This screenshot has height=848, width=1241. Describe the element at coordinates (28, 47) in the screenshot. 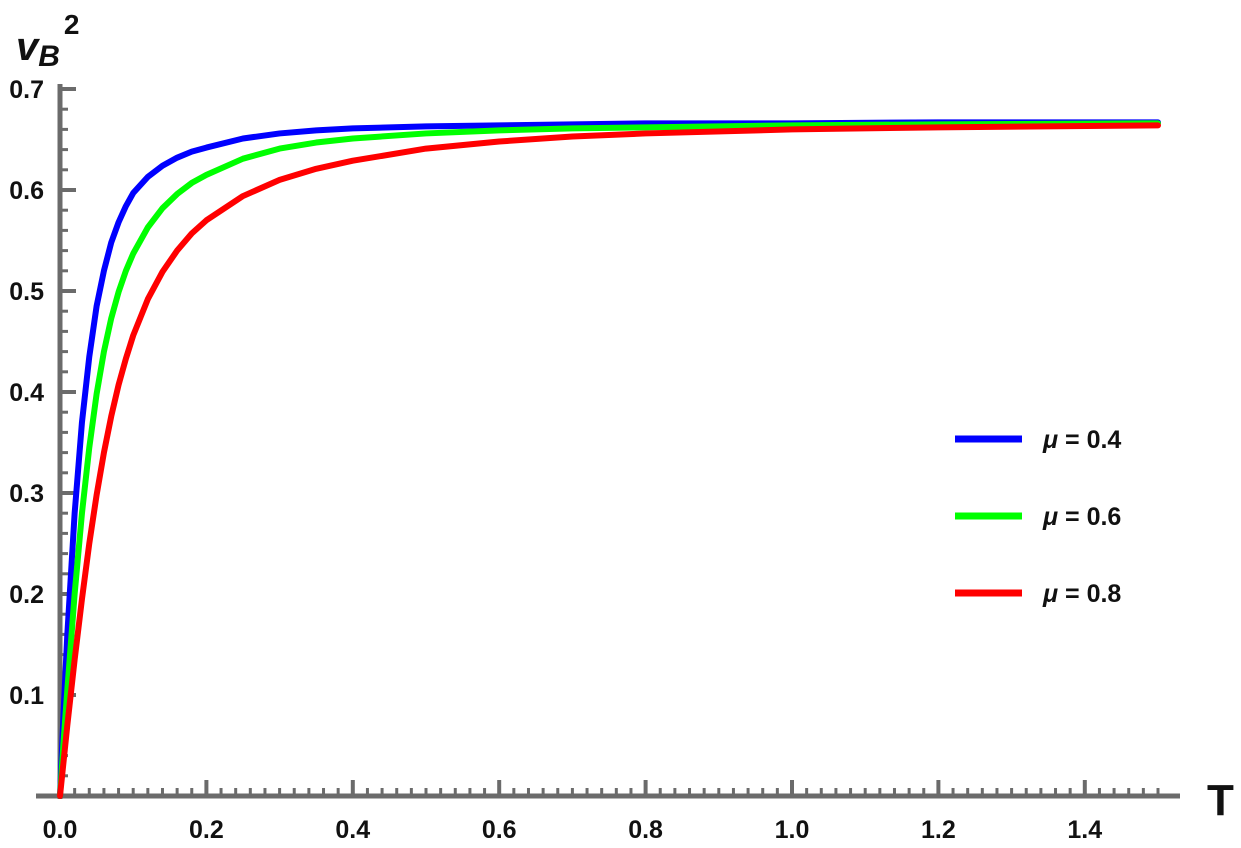

I see `y-axis-label-base: v` at that location.